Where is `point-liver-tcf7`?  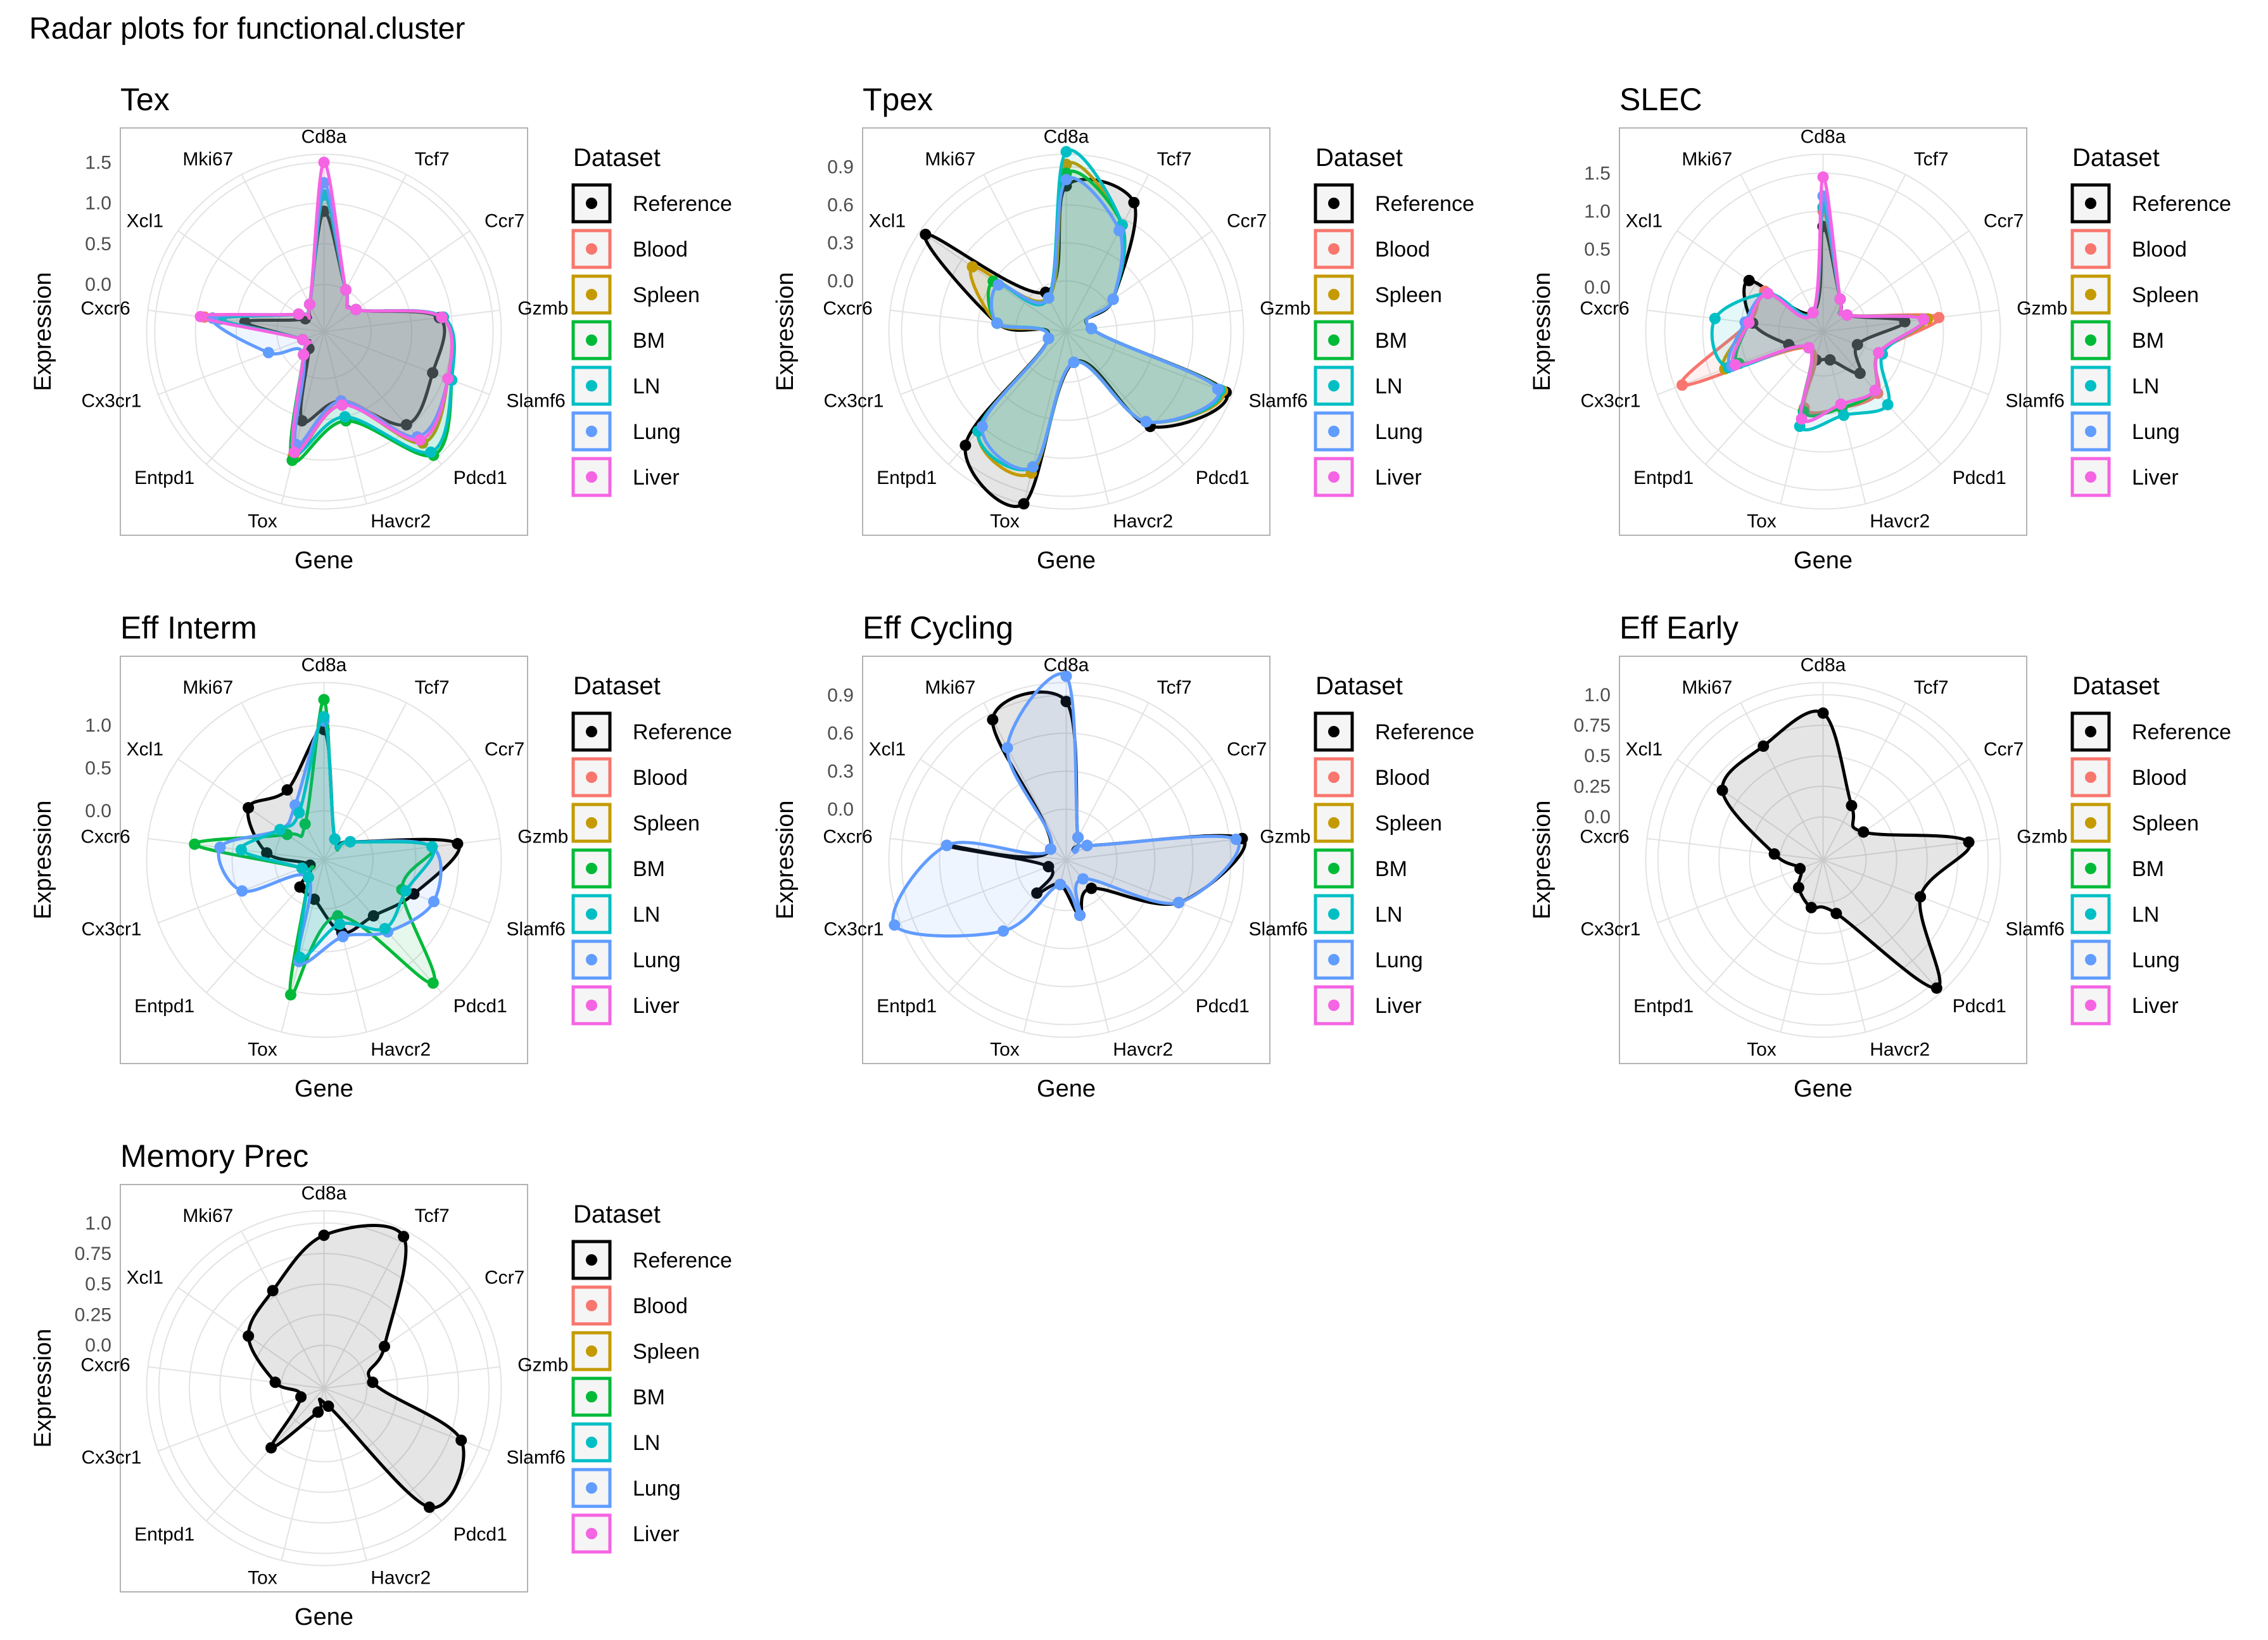 point-liver-tcf7 is located at coordinates (346, 290).